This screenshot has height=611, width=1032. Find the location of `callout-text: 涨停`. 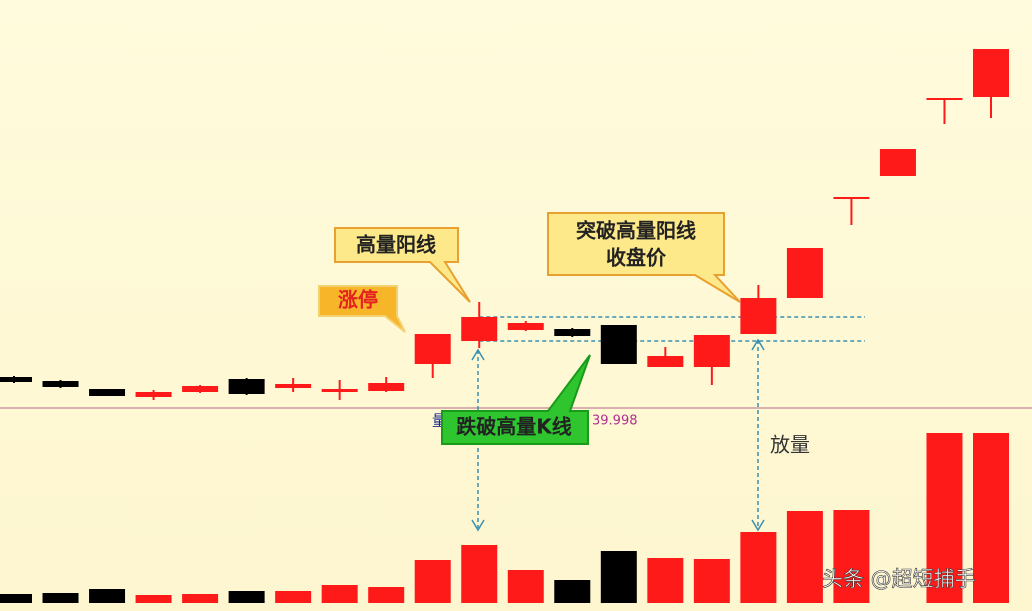

callout-text: 涨停 is located at coordinates (358, 300).